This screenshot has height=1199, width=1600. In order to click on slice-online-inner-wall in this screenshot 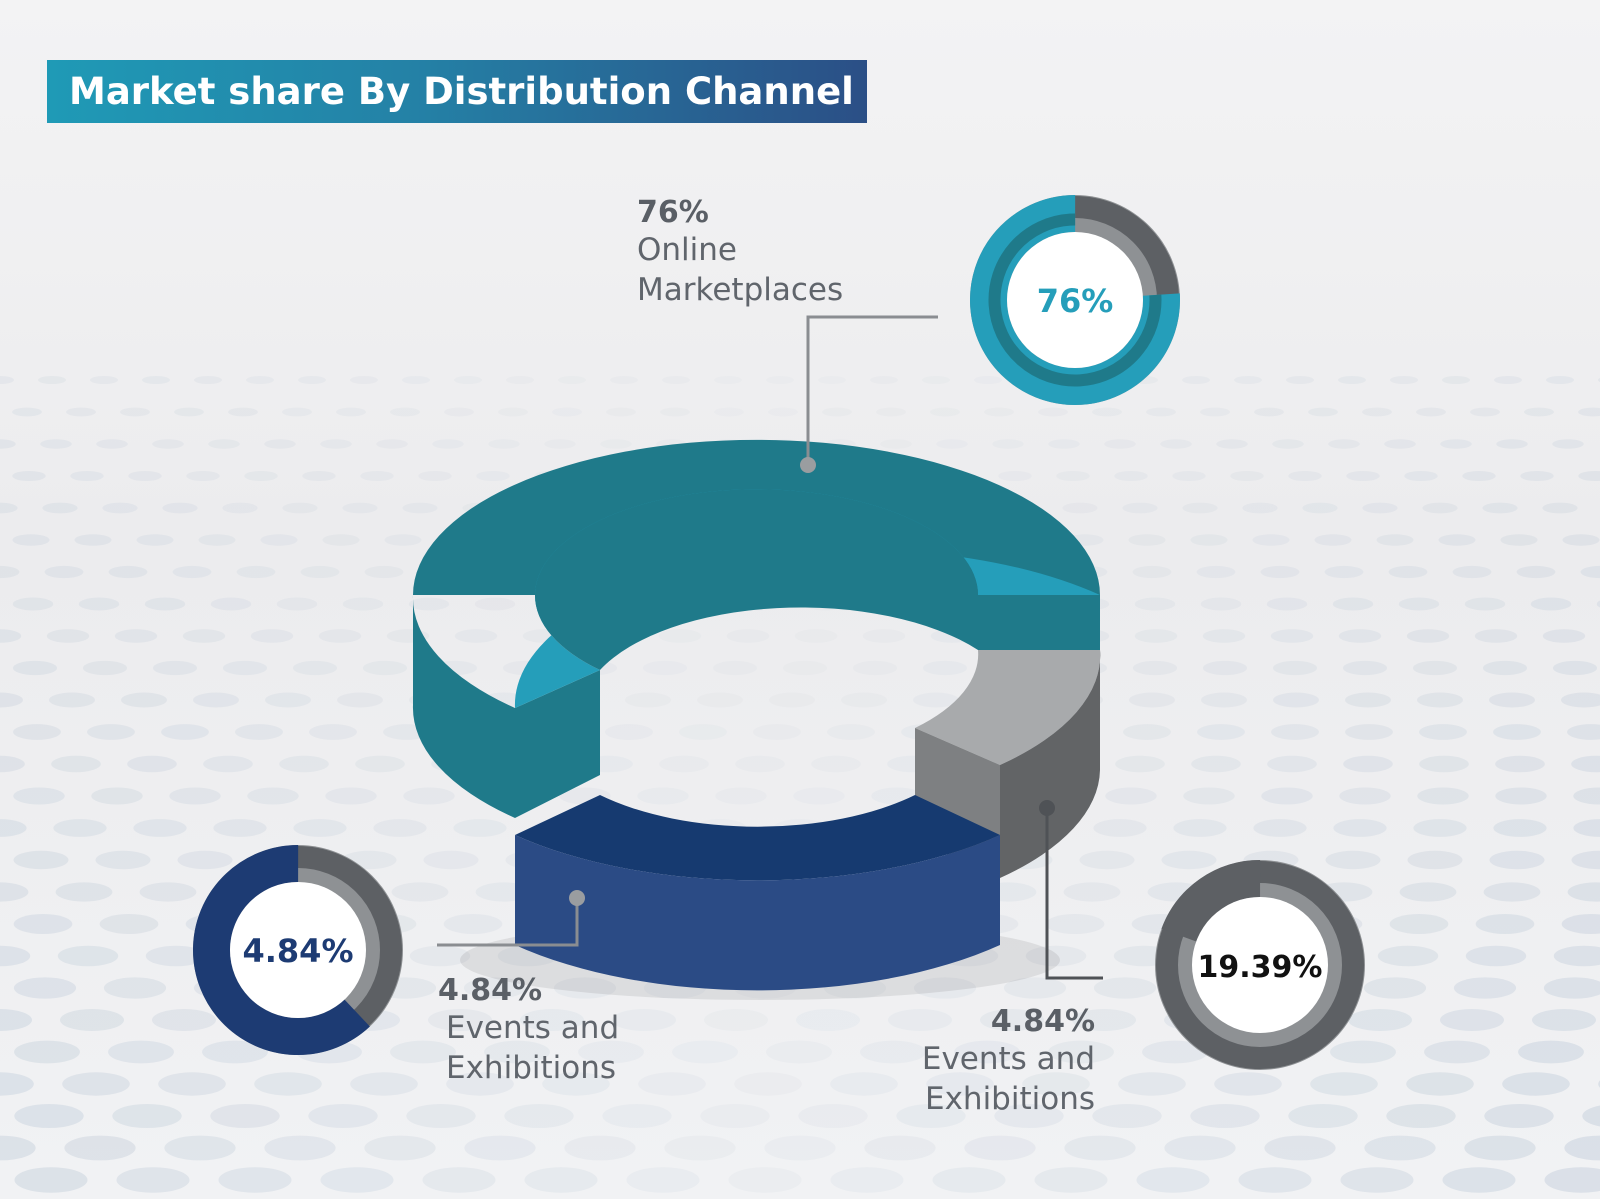, I will do `click(557, 744)`.